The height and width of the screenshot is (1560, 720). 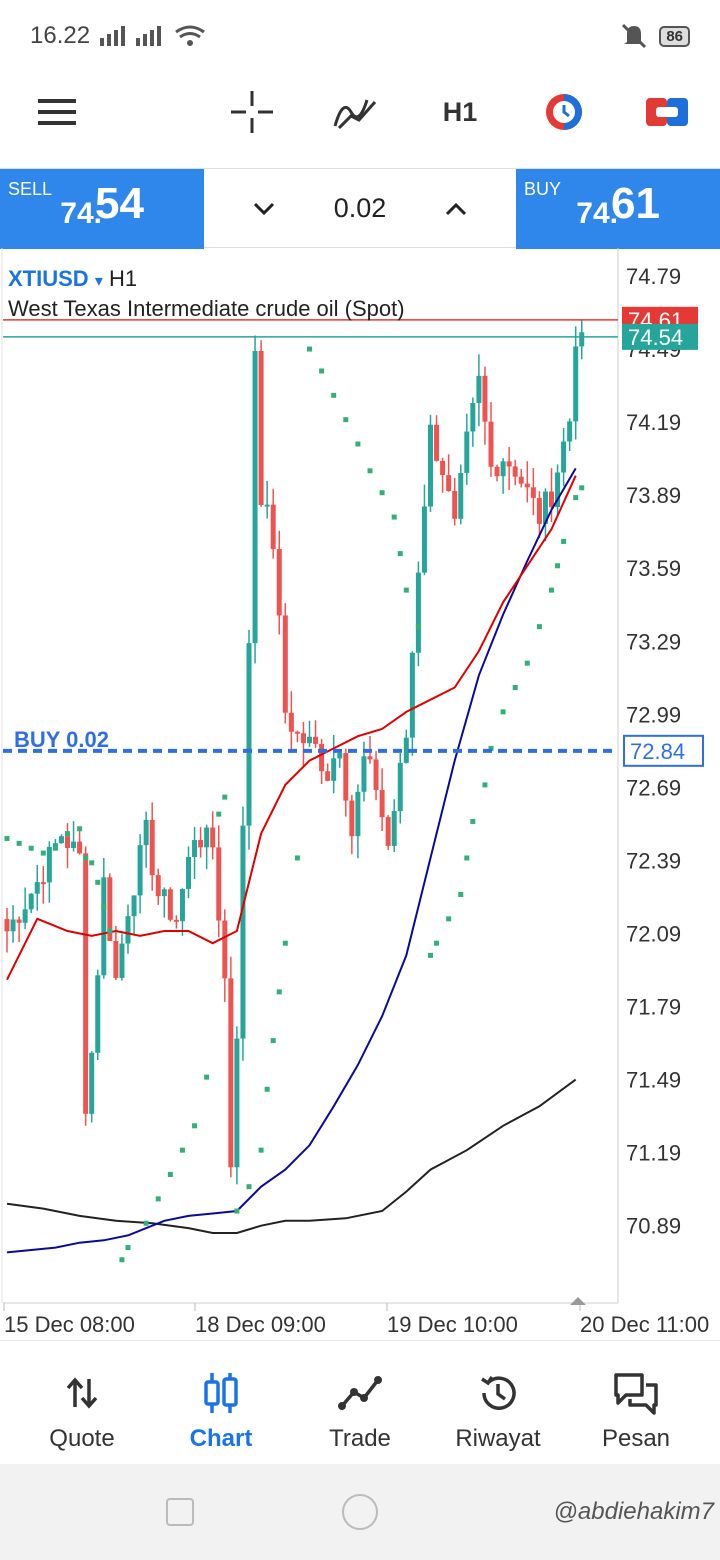 What do you see at coordinates (657, 751) in the screenshot?
I see `order-price-tag-label: 72.84` at bounding box center [657, 751].